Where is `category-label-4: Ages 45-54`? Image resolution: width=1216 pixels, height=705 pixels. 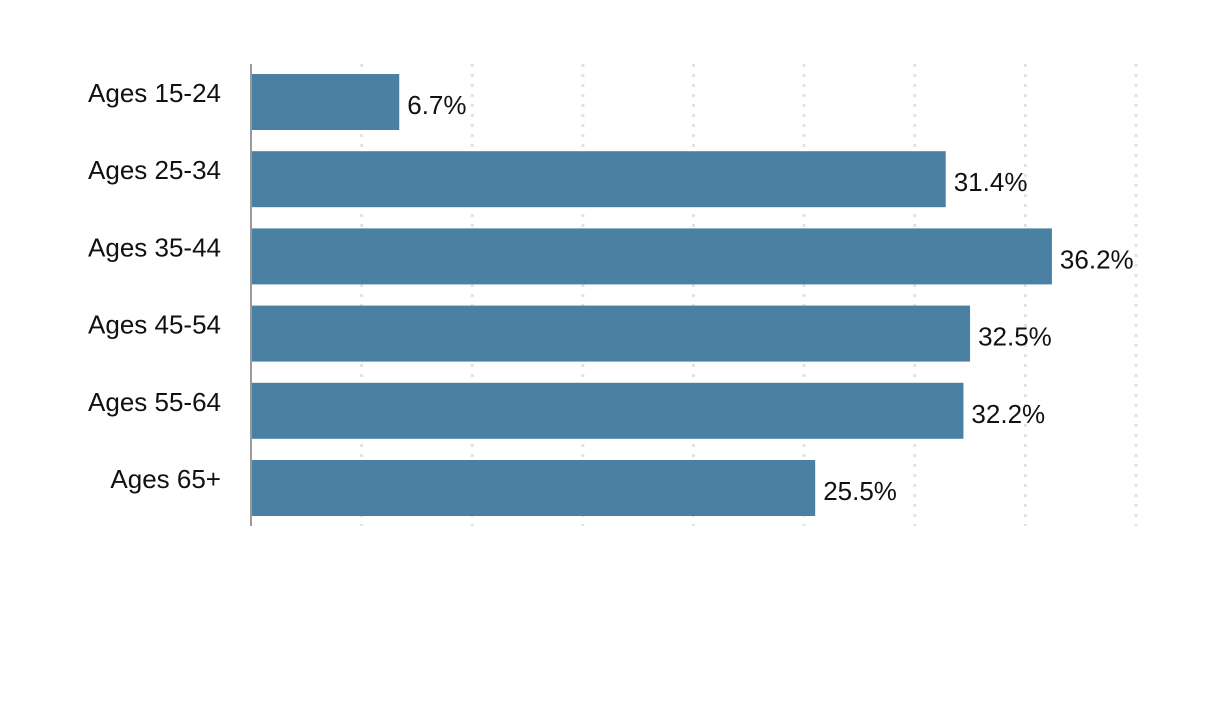
category-label-4: Ages 45-54 is located at coordinates (154, 325).